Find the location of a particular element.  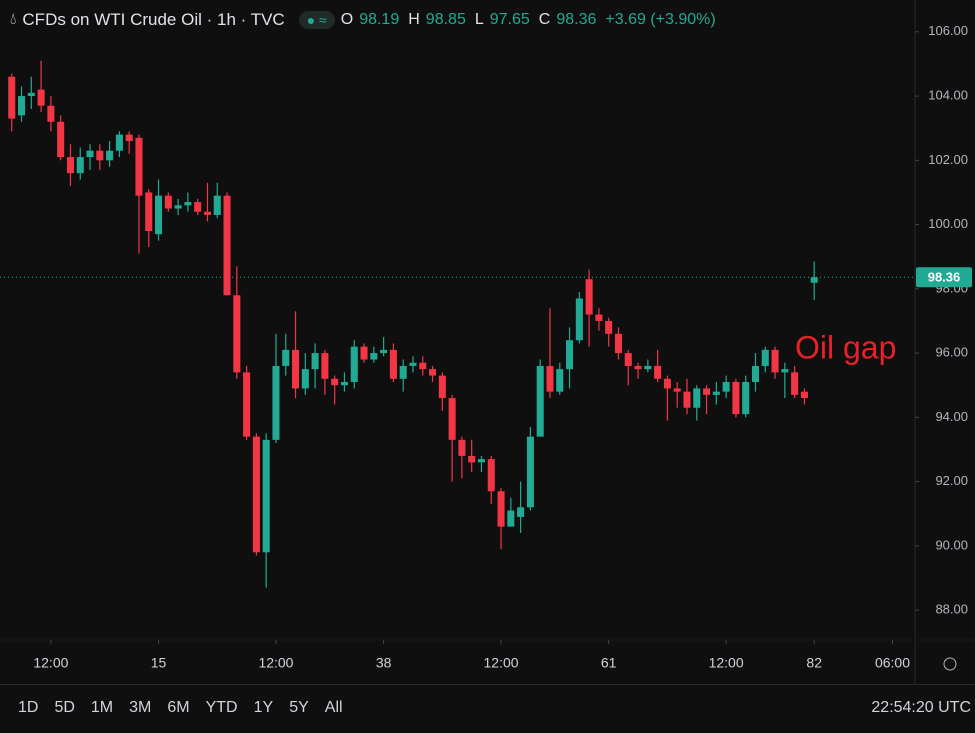

range-button: 1Y is located at coordinates (263, 707).